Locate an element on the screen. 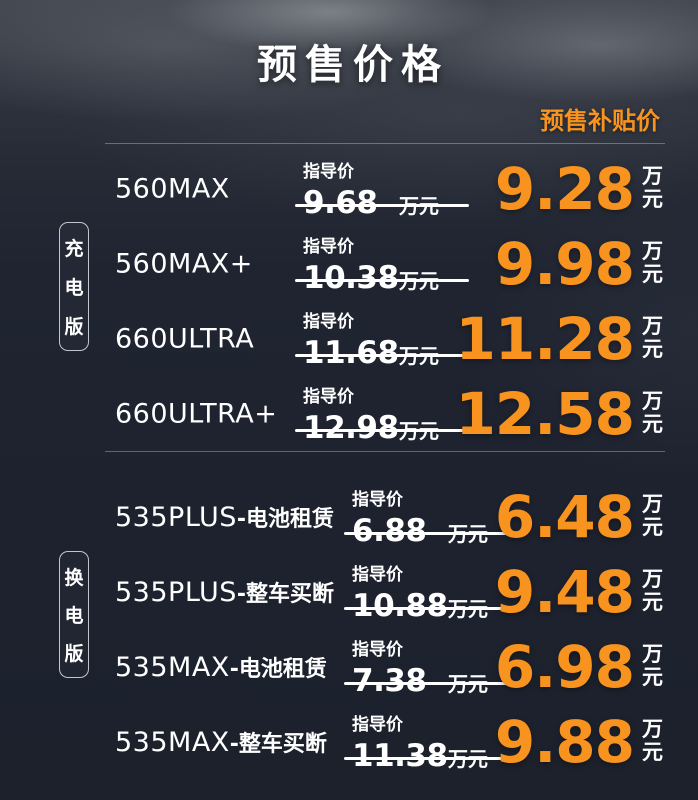 The height and width of the screenshot is (800, 698). guide-price-block: 指导价 12.98 万元 is located at coordinates (385, 414).